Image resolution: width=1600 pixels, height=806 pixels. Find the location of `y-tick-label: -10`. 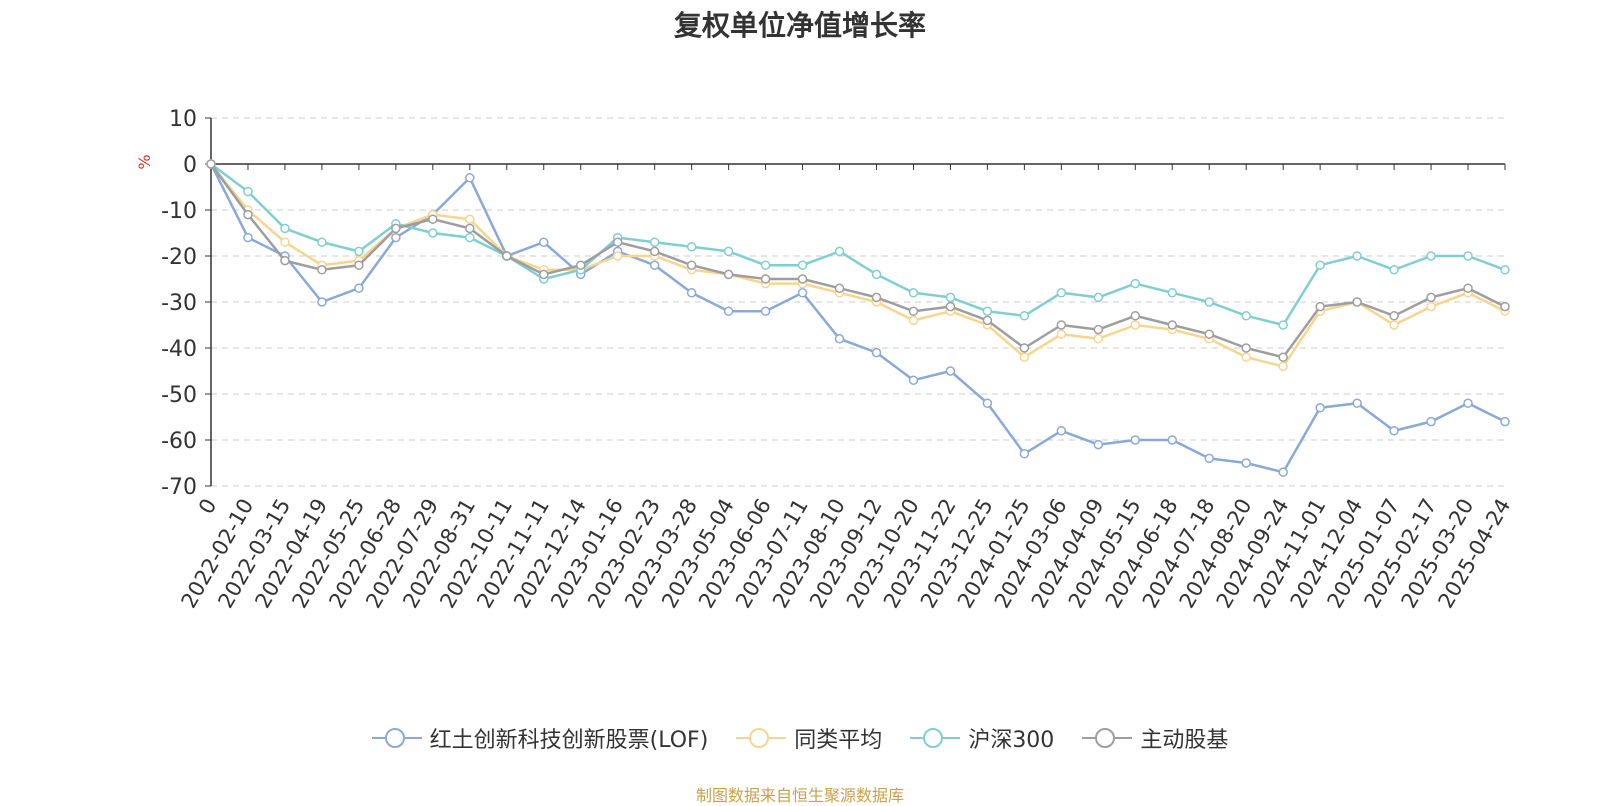

y-tick-label: -10 is located at coordinates (179, 211).